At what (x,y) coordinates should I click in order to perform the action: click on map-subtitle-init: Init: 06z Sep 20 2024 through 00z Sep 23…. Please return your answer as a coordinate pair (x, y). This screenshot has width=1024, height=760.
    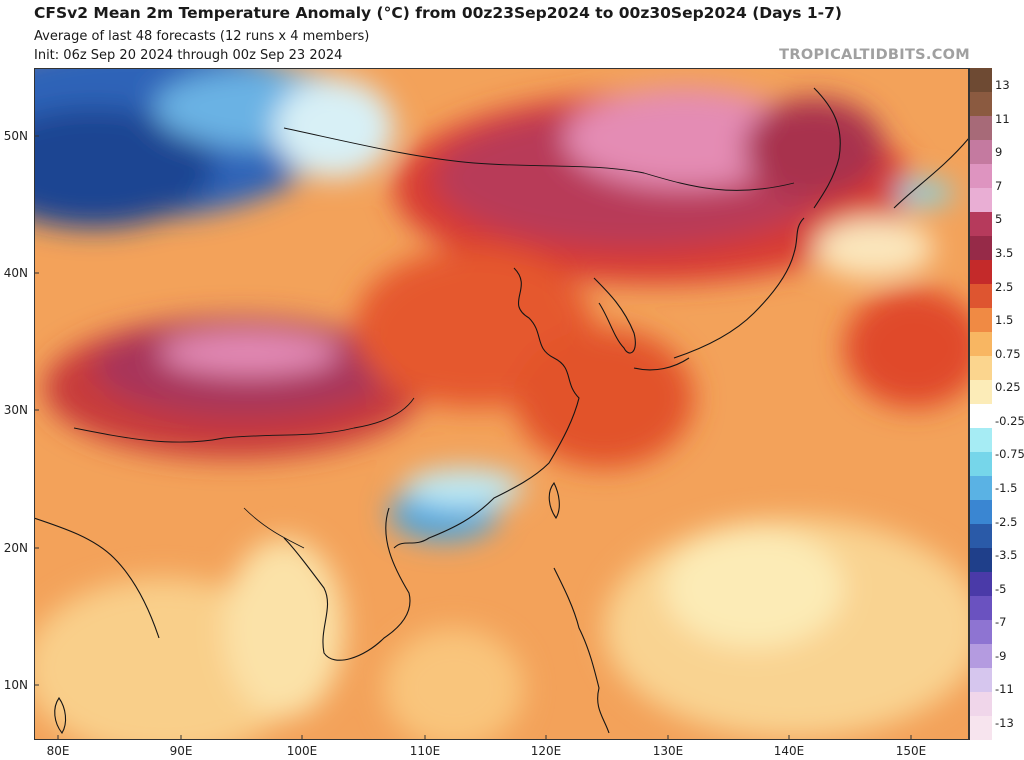
    Looking at the image, I should click on (188, 55).